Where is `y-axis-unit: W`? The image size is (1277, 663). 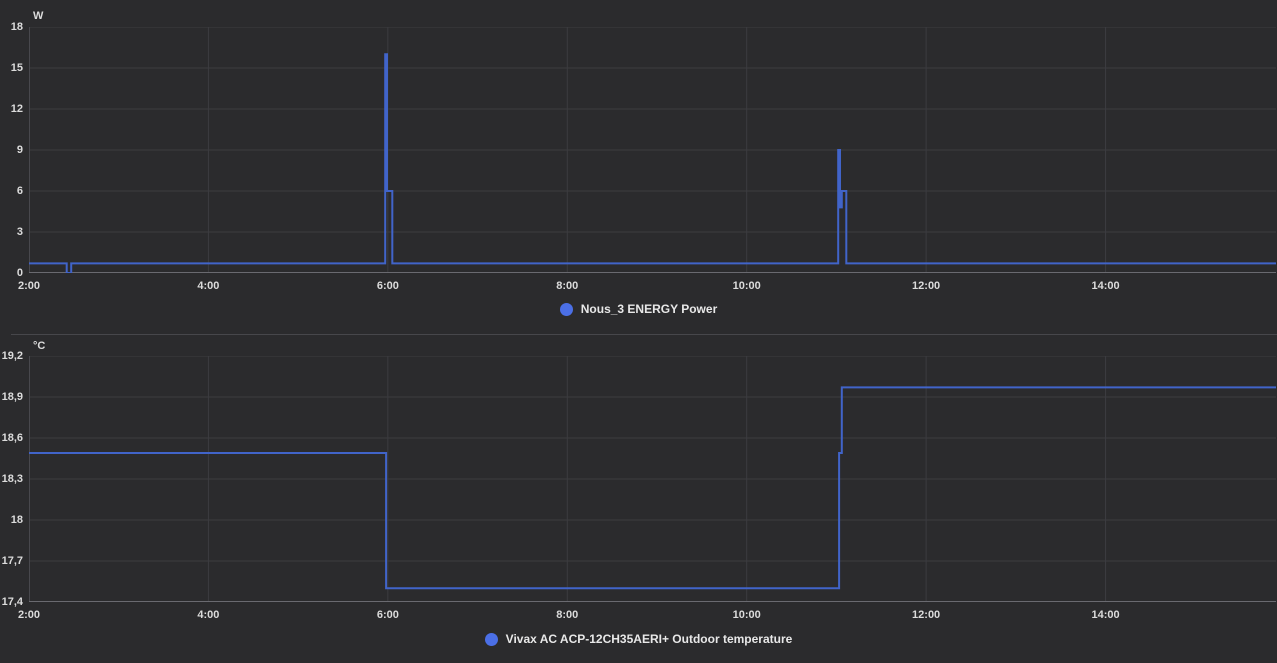
y-axis-unit: W is located at coordinates (38, 16).